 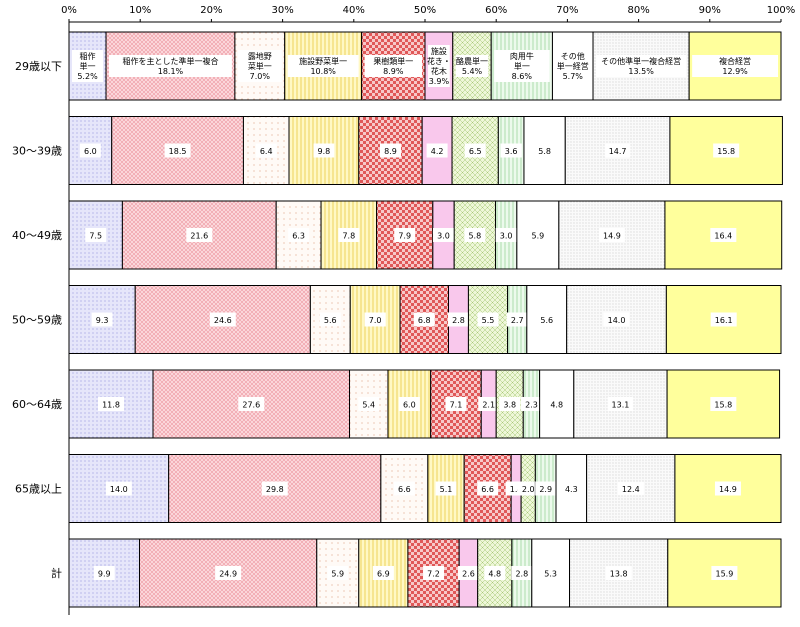 I want to click on bar-segment: 2.1, so click(x=489, y=404).